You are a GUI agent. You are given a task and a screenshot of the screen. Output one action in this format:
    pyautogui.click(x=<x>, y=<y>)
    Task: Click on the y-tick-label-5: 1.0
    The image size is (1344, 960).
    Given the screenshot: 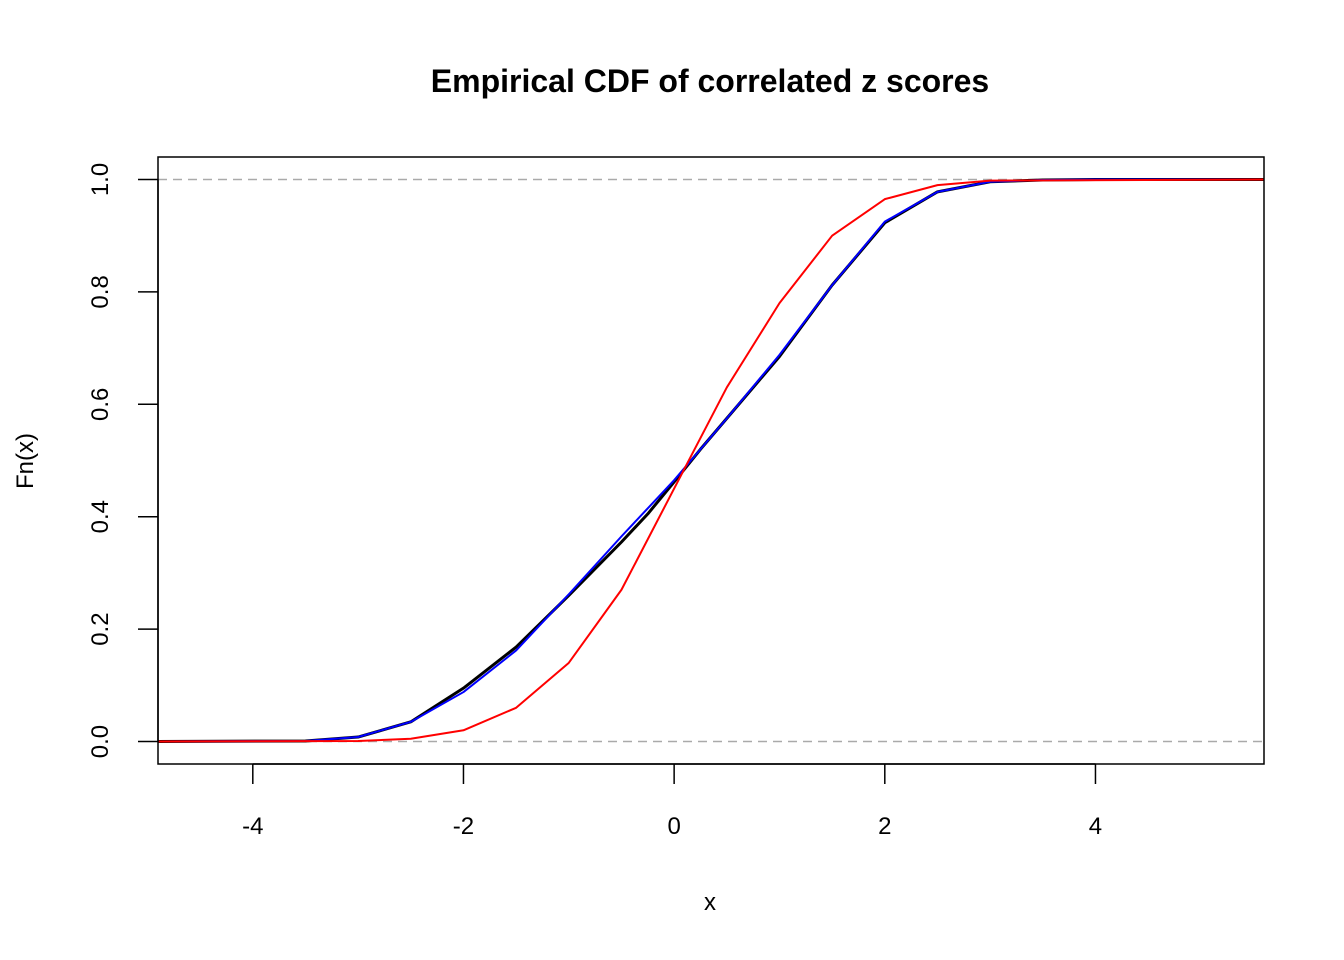 What is the action you would take?
    pyautogui.click(x=100, y=179)
    